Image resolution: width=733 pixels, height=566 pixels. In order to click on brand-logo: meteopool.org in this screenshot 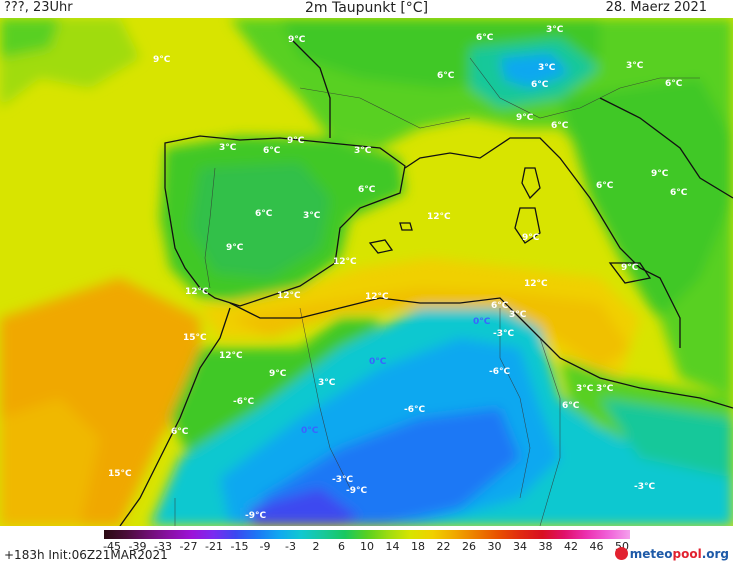, I will do `click(671, 554)`.